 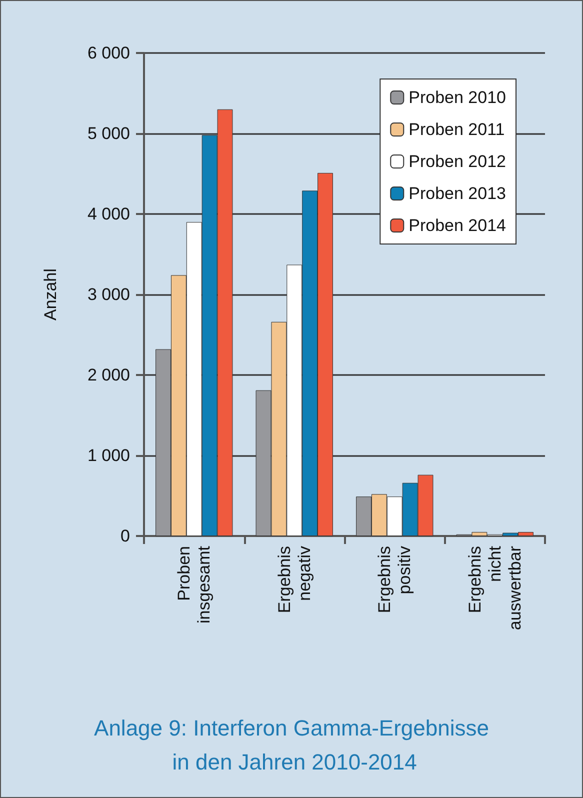 I want to click on y-tick-label: 0, so click(x=125, y=536).